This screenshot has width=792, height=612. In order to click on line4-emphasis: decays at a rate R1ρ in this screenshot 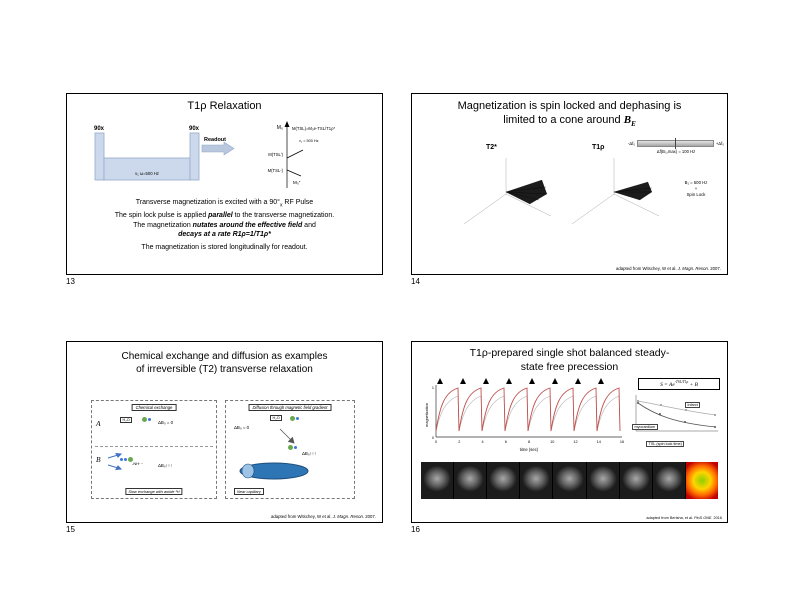, I will do `click(212, 235)`.